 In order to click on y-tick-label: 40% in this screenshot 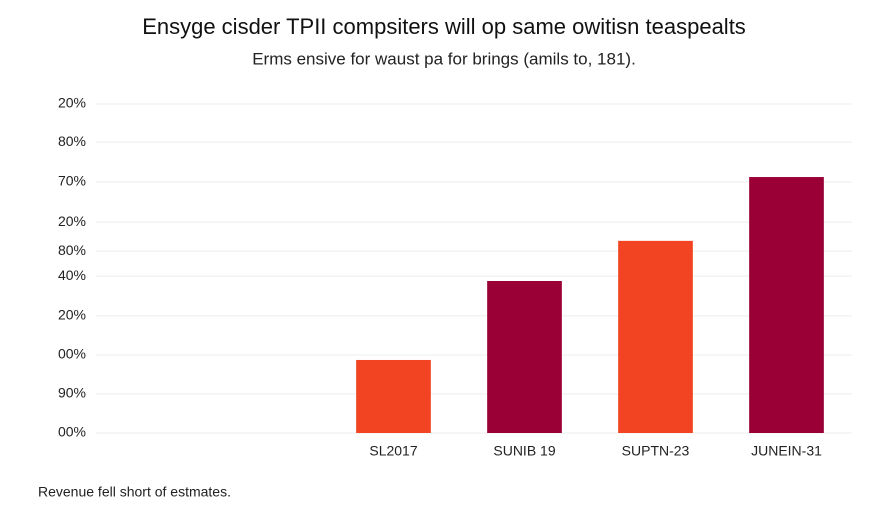, I will do `click(72, 275)`.